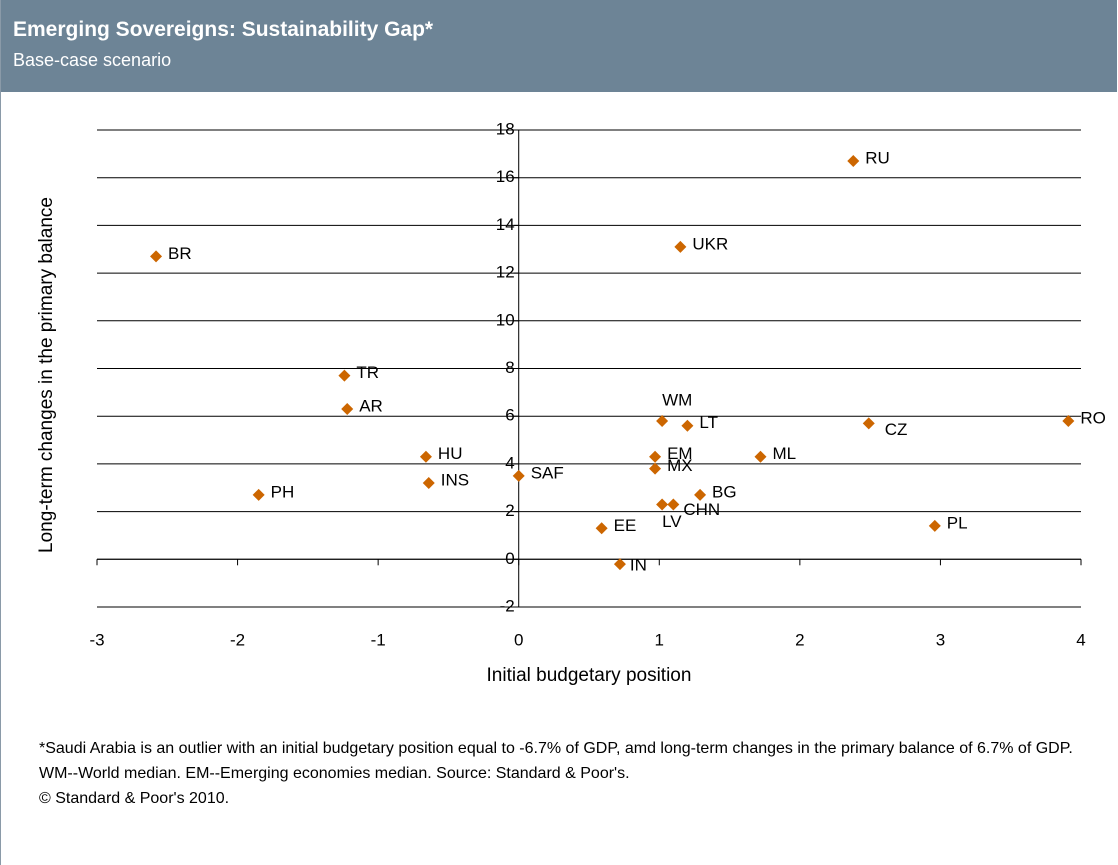 The width and height of the screenshot is (1118, 865). Describe the element at coordinates (724, 491) in the screenshot. I see `point-label: BG` at that location.